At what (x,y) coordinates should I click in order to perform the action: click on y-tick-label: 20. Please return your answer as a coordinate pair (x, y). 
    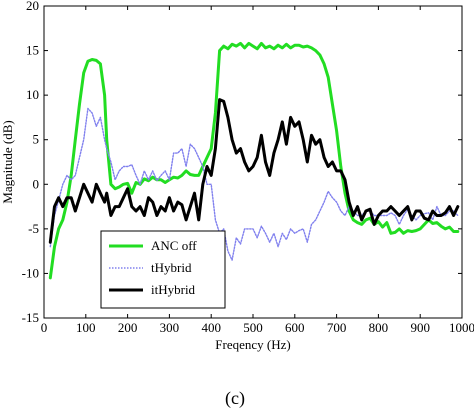
    Looking at the image, I should click on (32, 6).